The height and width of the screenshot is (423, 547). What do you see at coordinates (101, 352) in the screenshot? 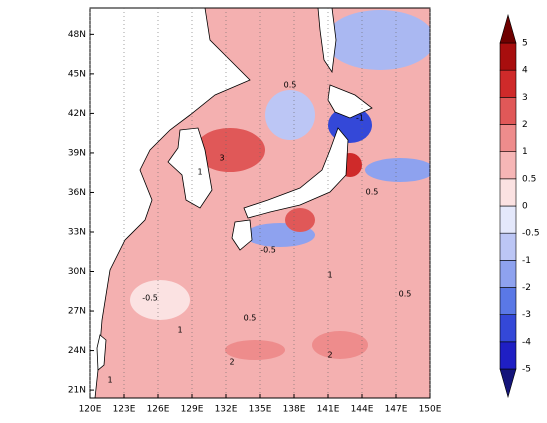
I see `land-taiwan` at bounding box center [101, 352].